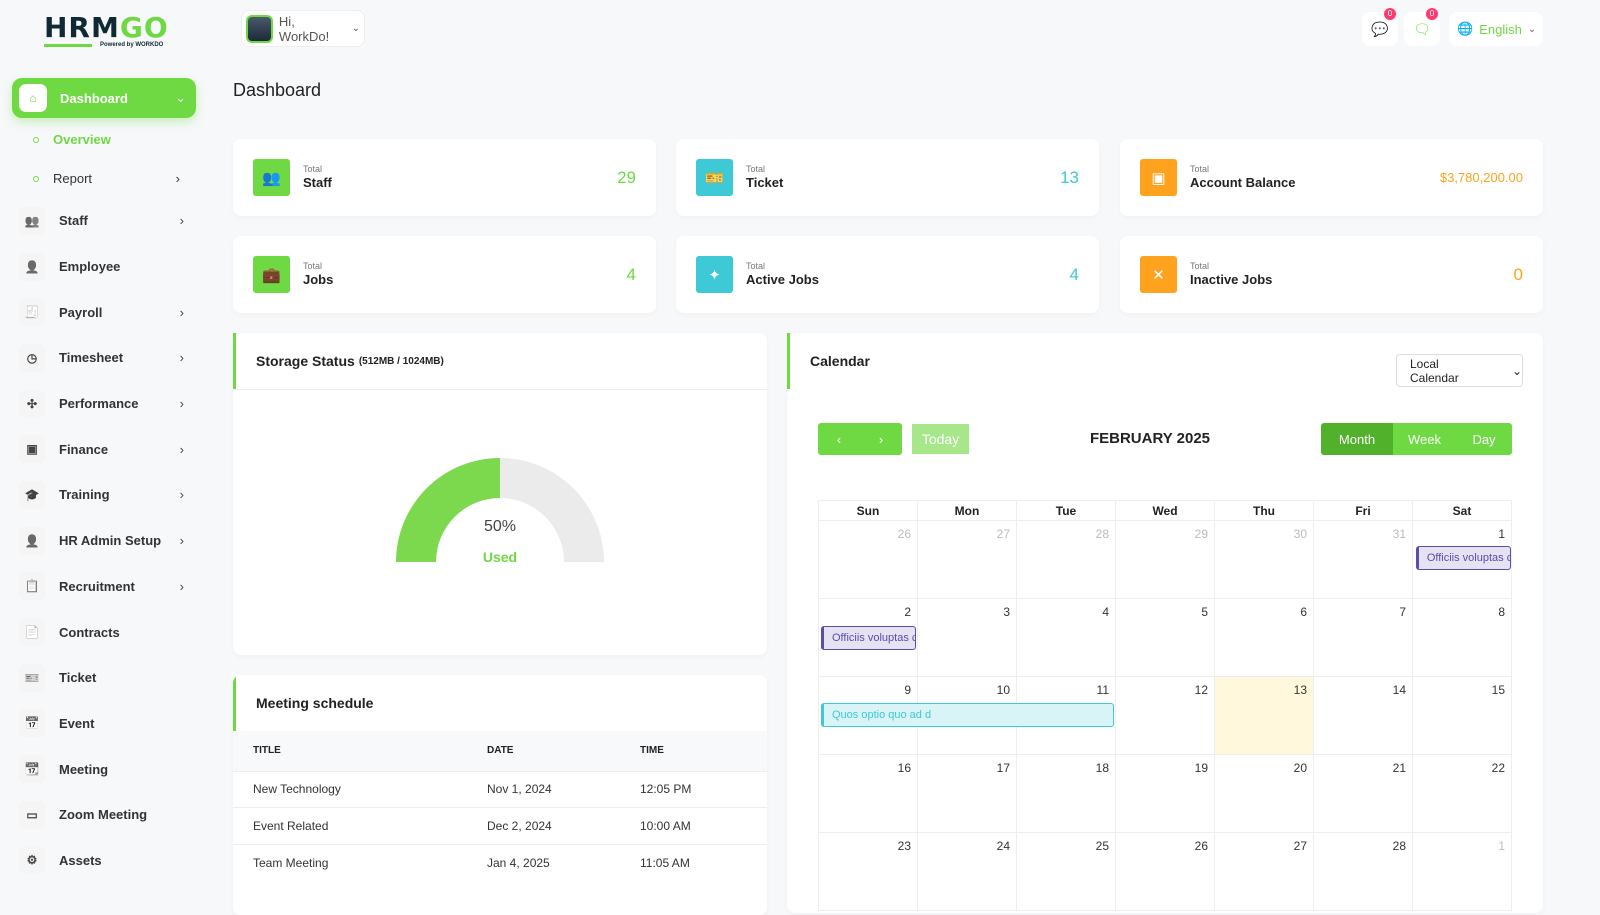  I want to click on sidebar-subitem-overview: Overview, so click(105, 139).